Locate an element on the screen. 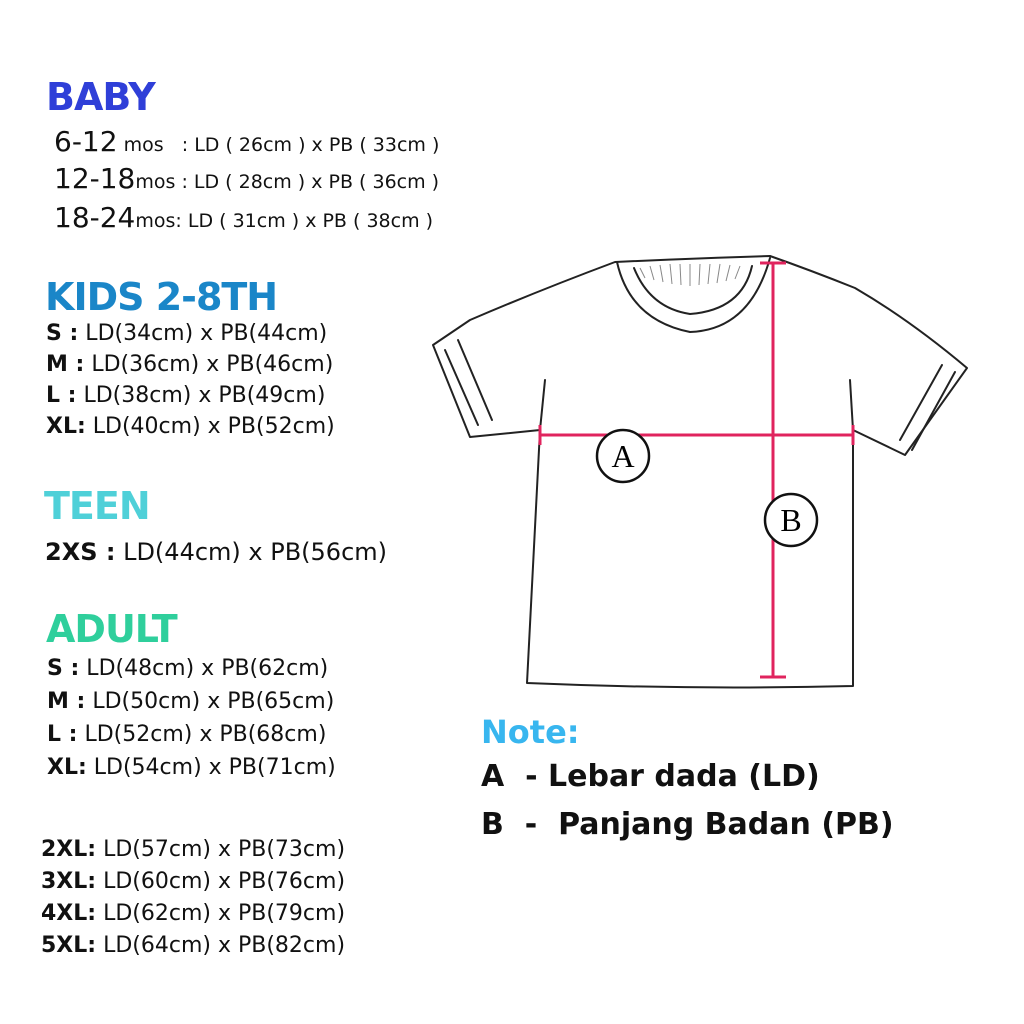 Image resolution: width=1024 pixels, height=1024 pixels. size-spec: LD(48cm) x PB(62cm) is located at coordinates (204, 668).